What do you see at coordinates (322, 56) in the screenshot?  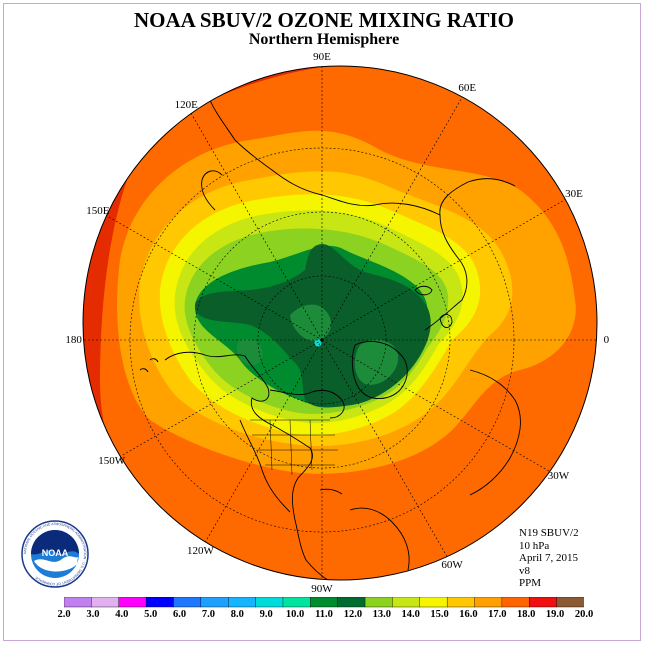 I see `longitude-label-90e: 90E` at bounding box center [322, 56].